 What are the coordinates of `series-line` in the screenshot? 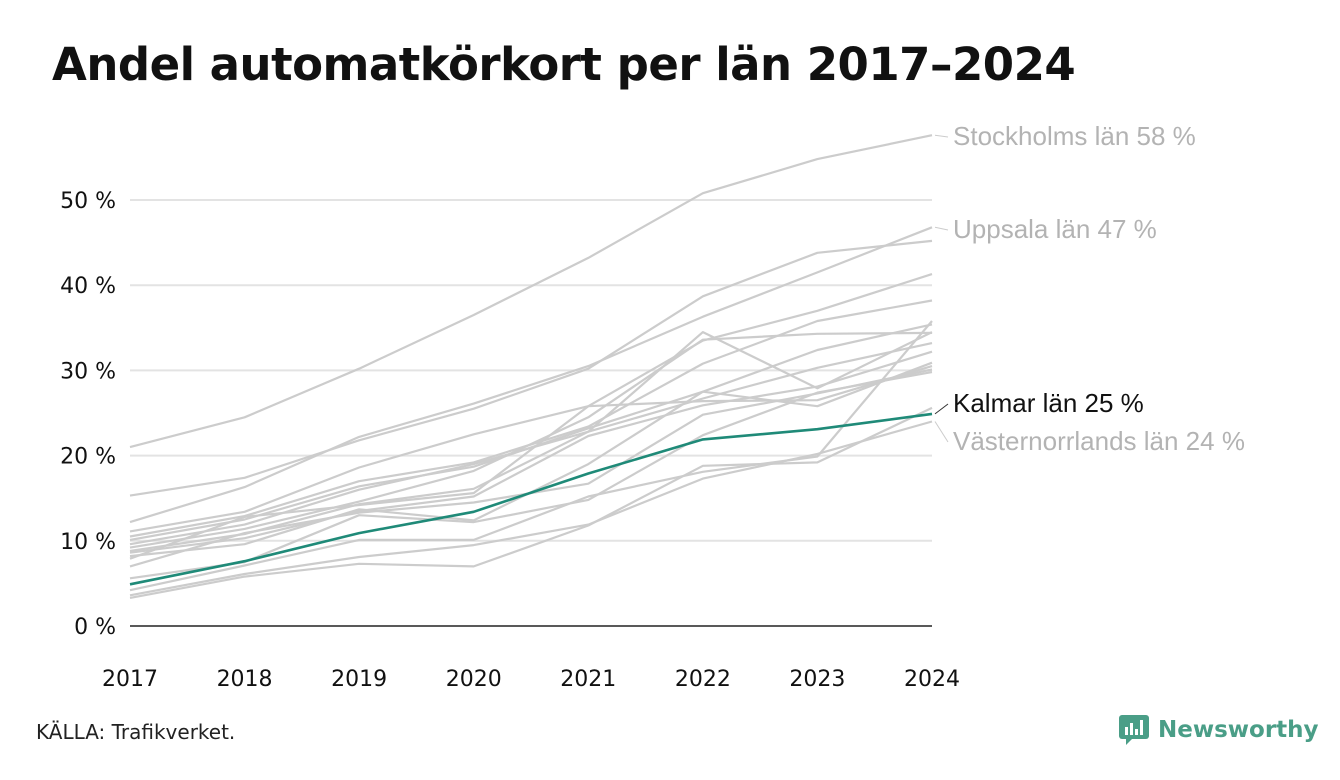 It's located at (531, 502).